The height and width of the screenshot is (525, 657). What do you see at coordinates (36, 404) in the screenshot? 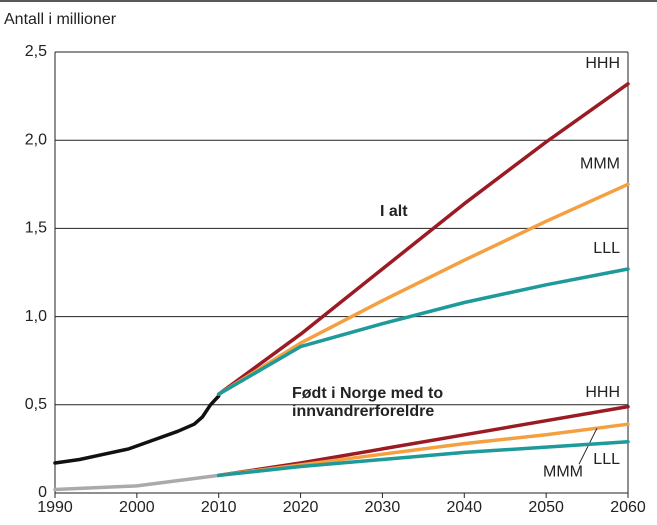
I see `y-tick-label: 0,5` at bounding box center [36, 404].